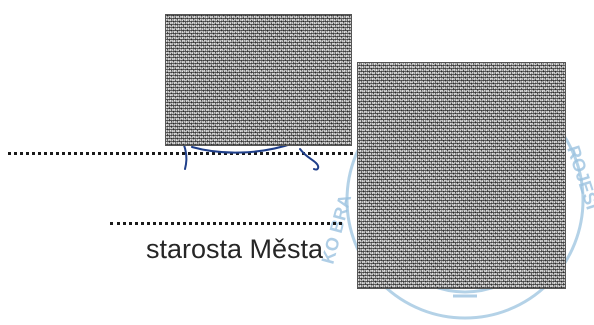  Describe the element at coordinates (235, 249) in the screenshot. I see `signatory-caption: starosta Města` at that location.